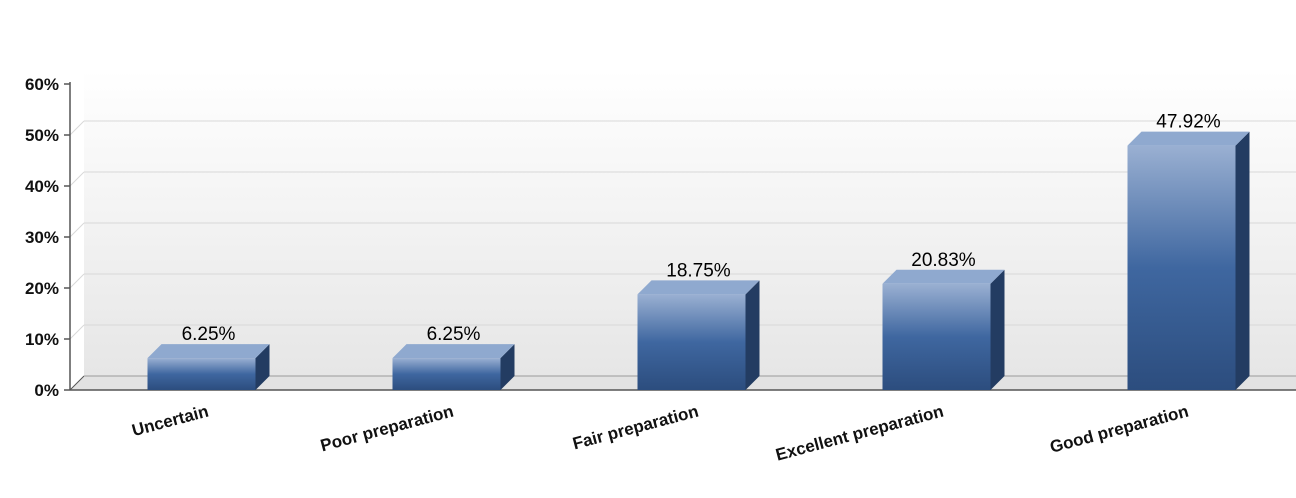 This screenshot has height=498, width=1296. I want to click on x-category-label: Fair preparation, so click(636, 428).